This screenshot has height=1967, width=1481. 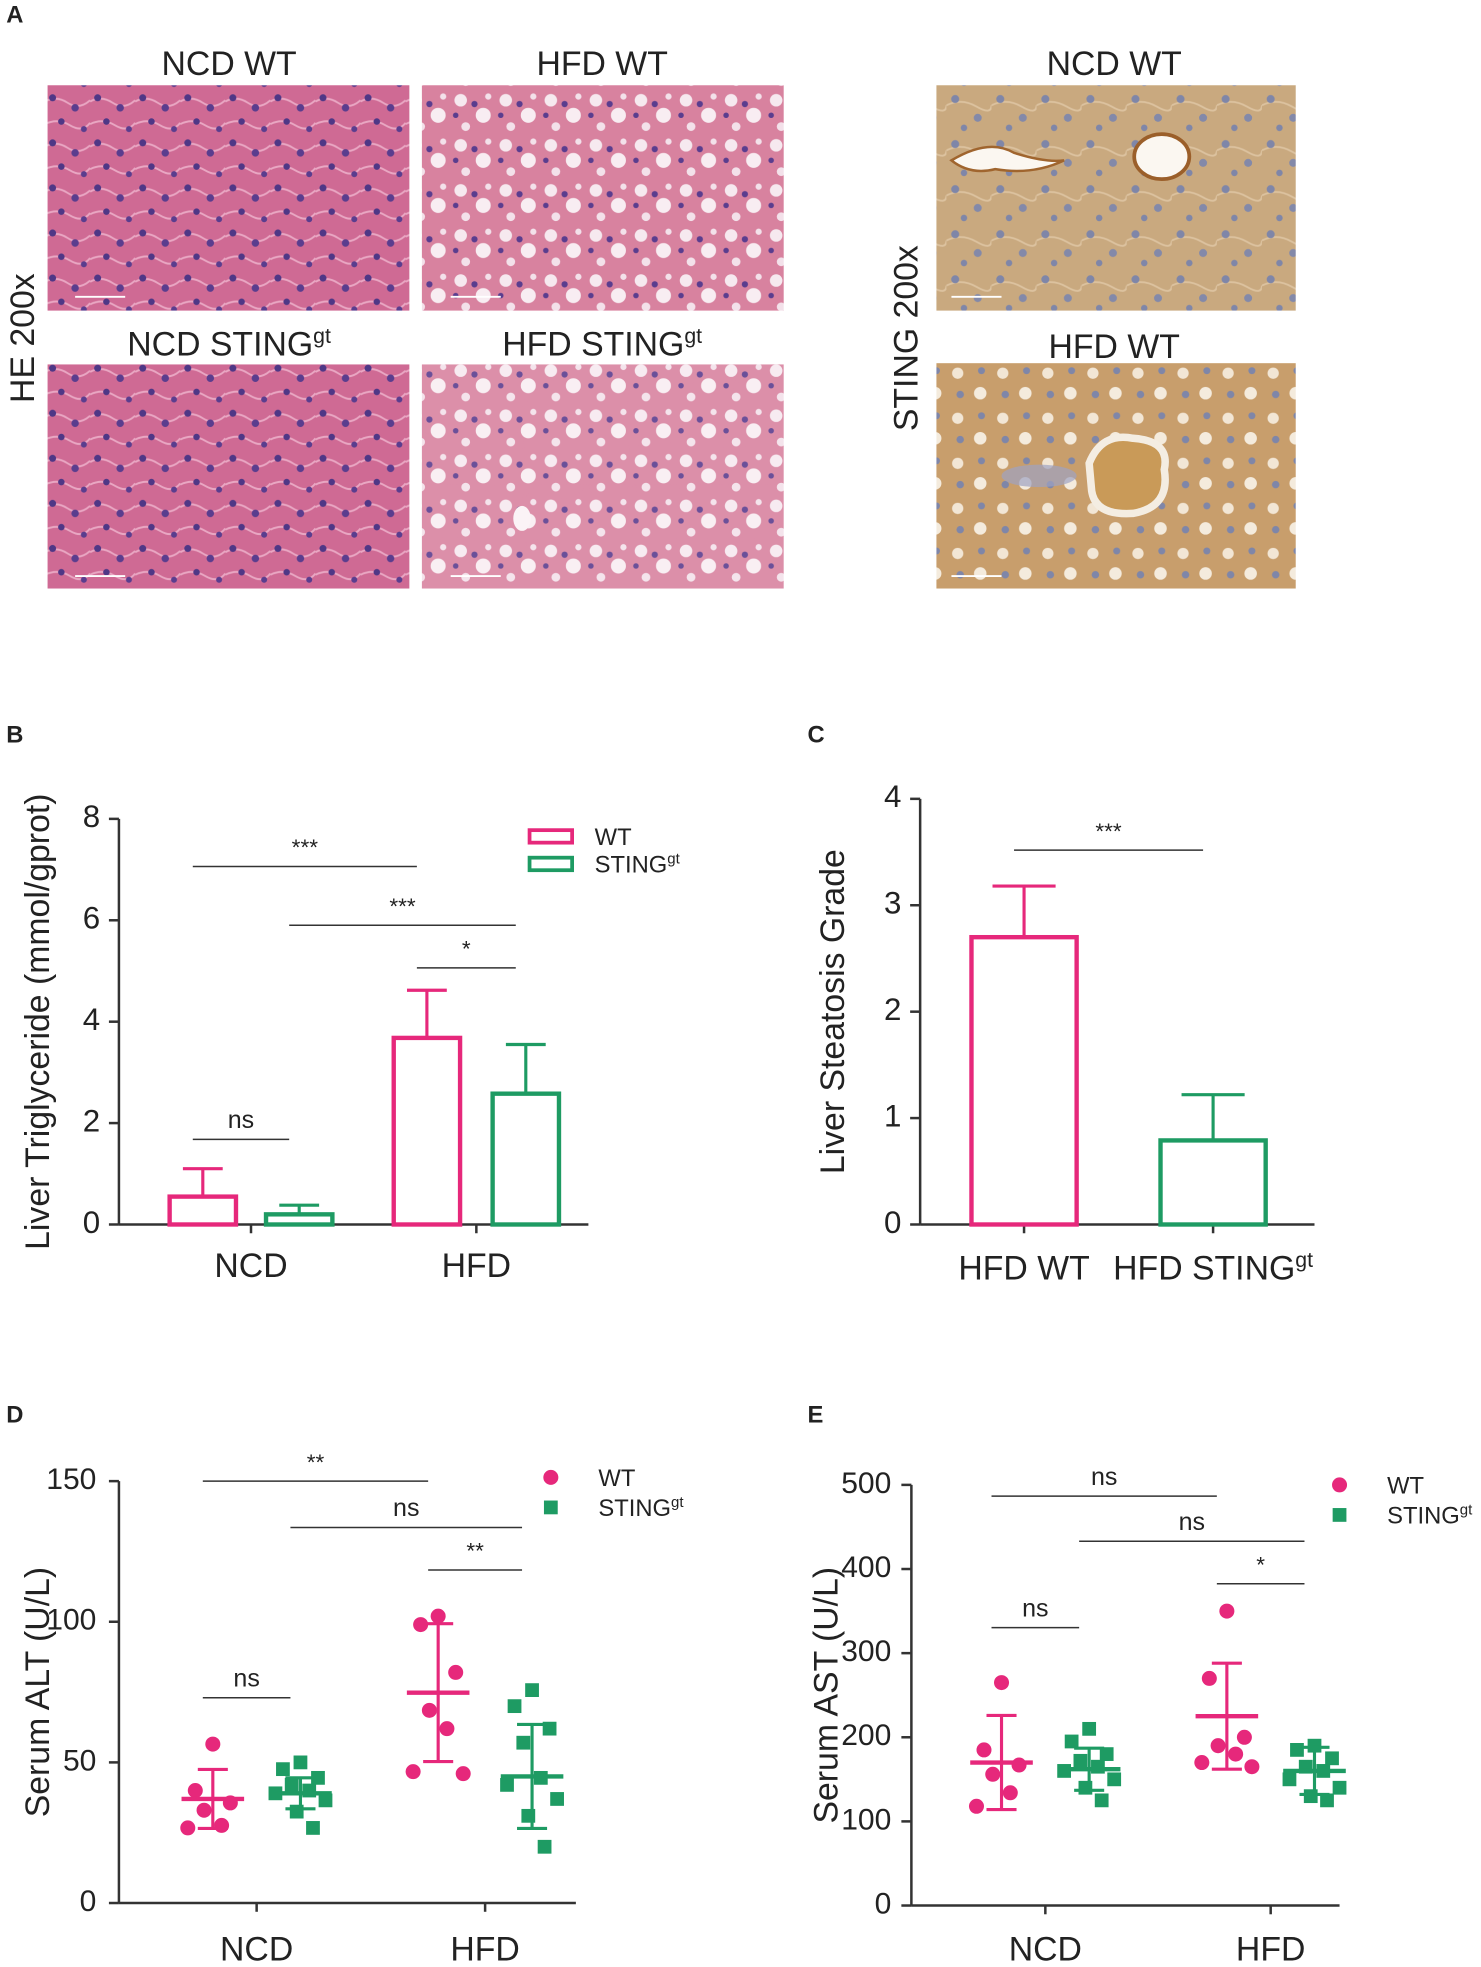 What do you see at coordinates (892, 903) in the screenshot?
I see `y-tick-label: 3` at bounding box center [892, 903].